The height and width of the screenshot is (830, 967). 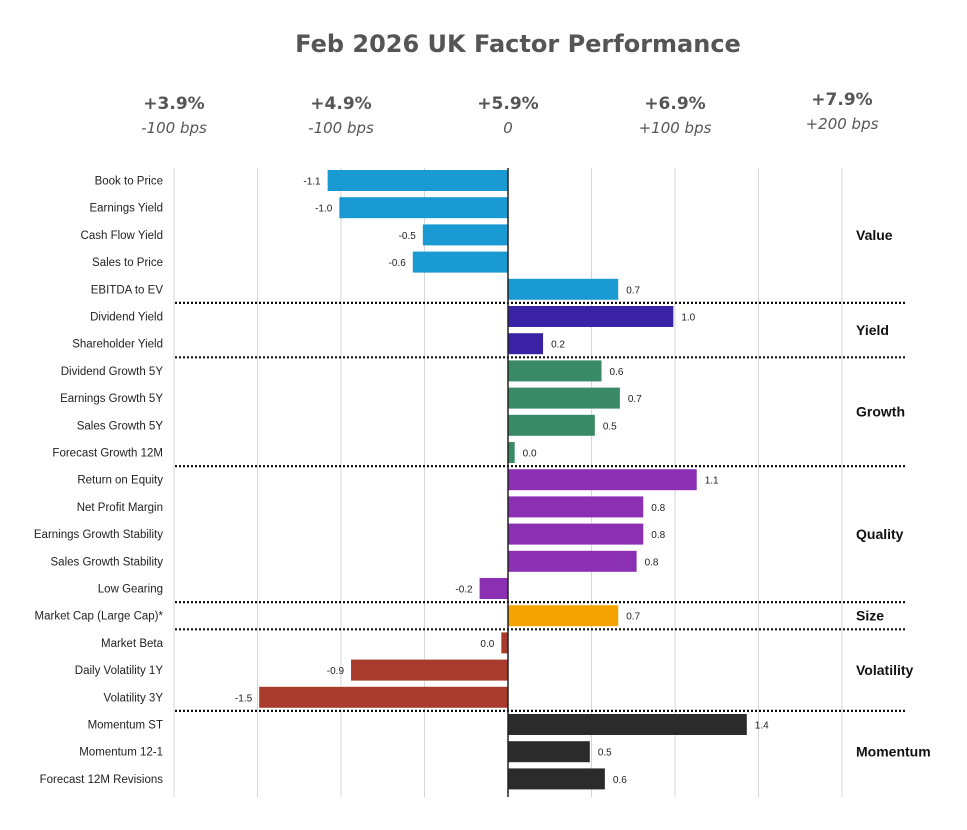 What do you see at coordinates (117, 345) in the screenshot?
I see `category-label: Shareholder Yield` at bounding box center [117, 345].